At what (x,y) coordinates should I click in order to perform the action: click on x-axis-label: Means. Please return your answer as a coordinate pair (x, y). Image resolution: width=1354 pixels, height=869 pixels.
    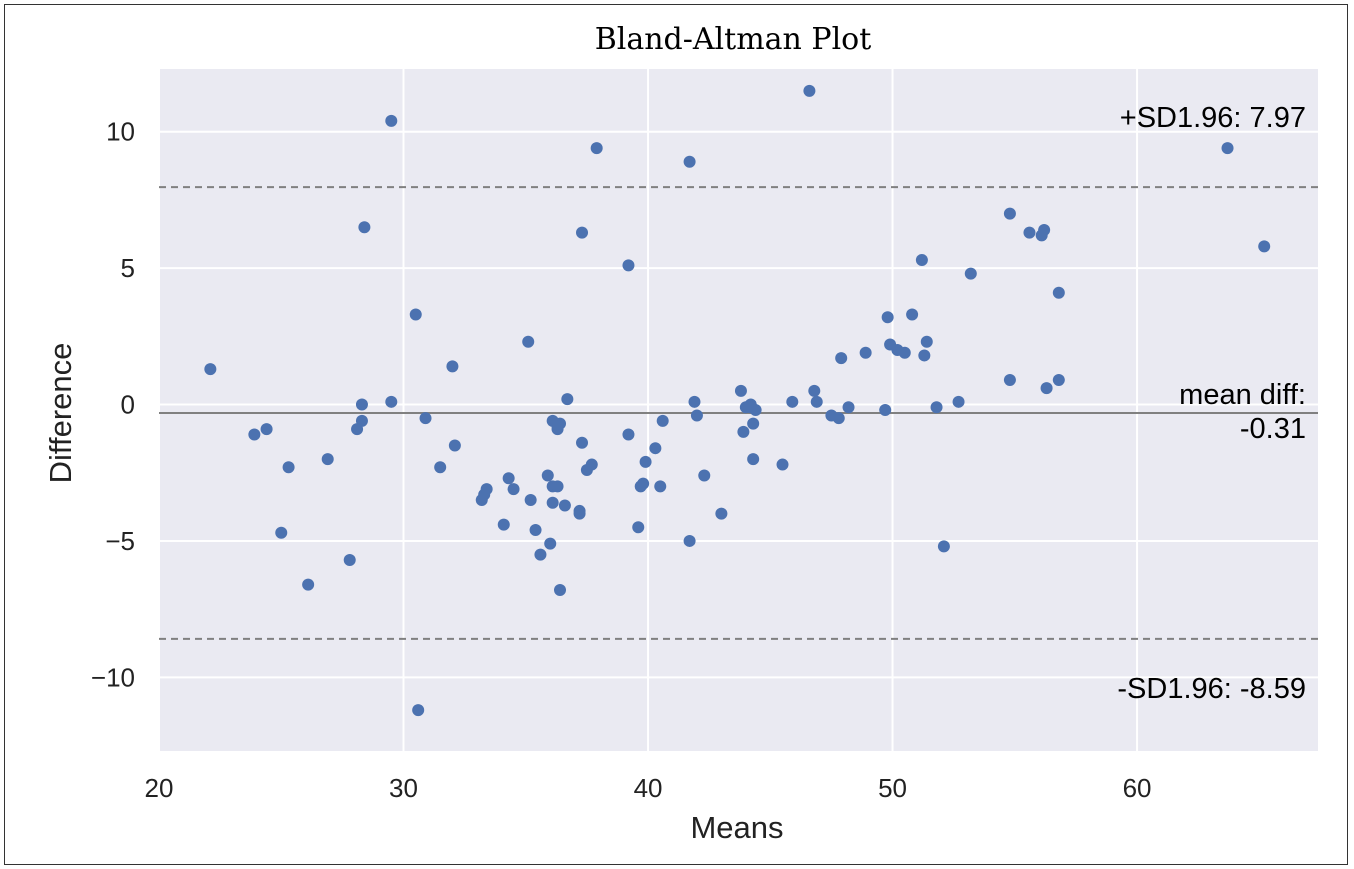
    Looking at the image, I should click on (736, 827).